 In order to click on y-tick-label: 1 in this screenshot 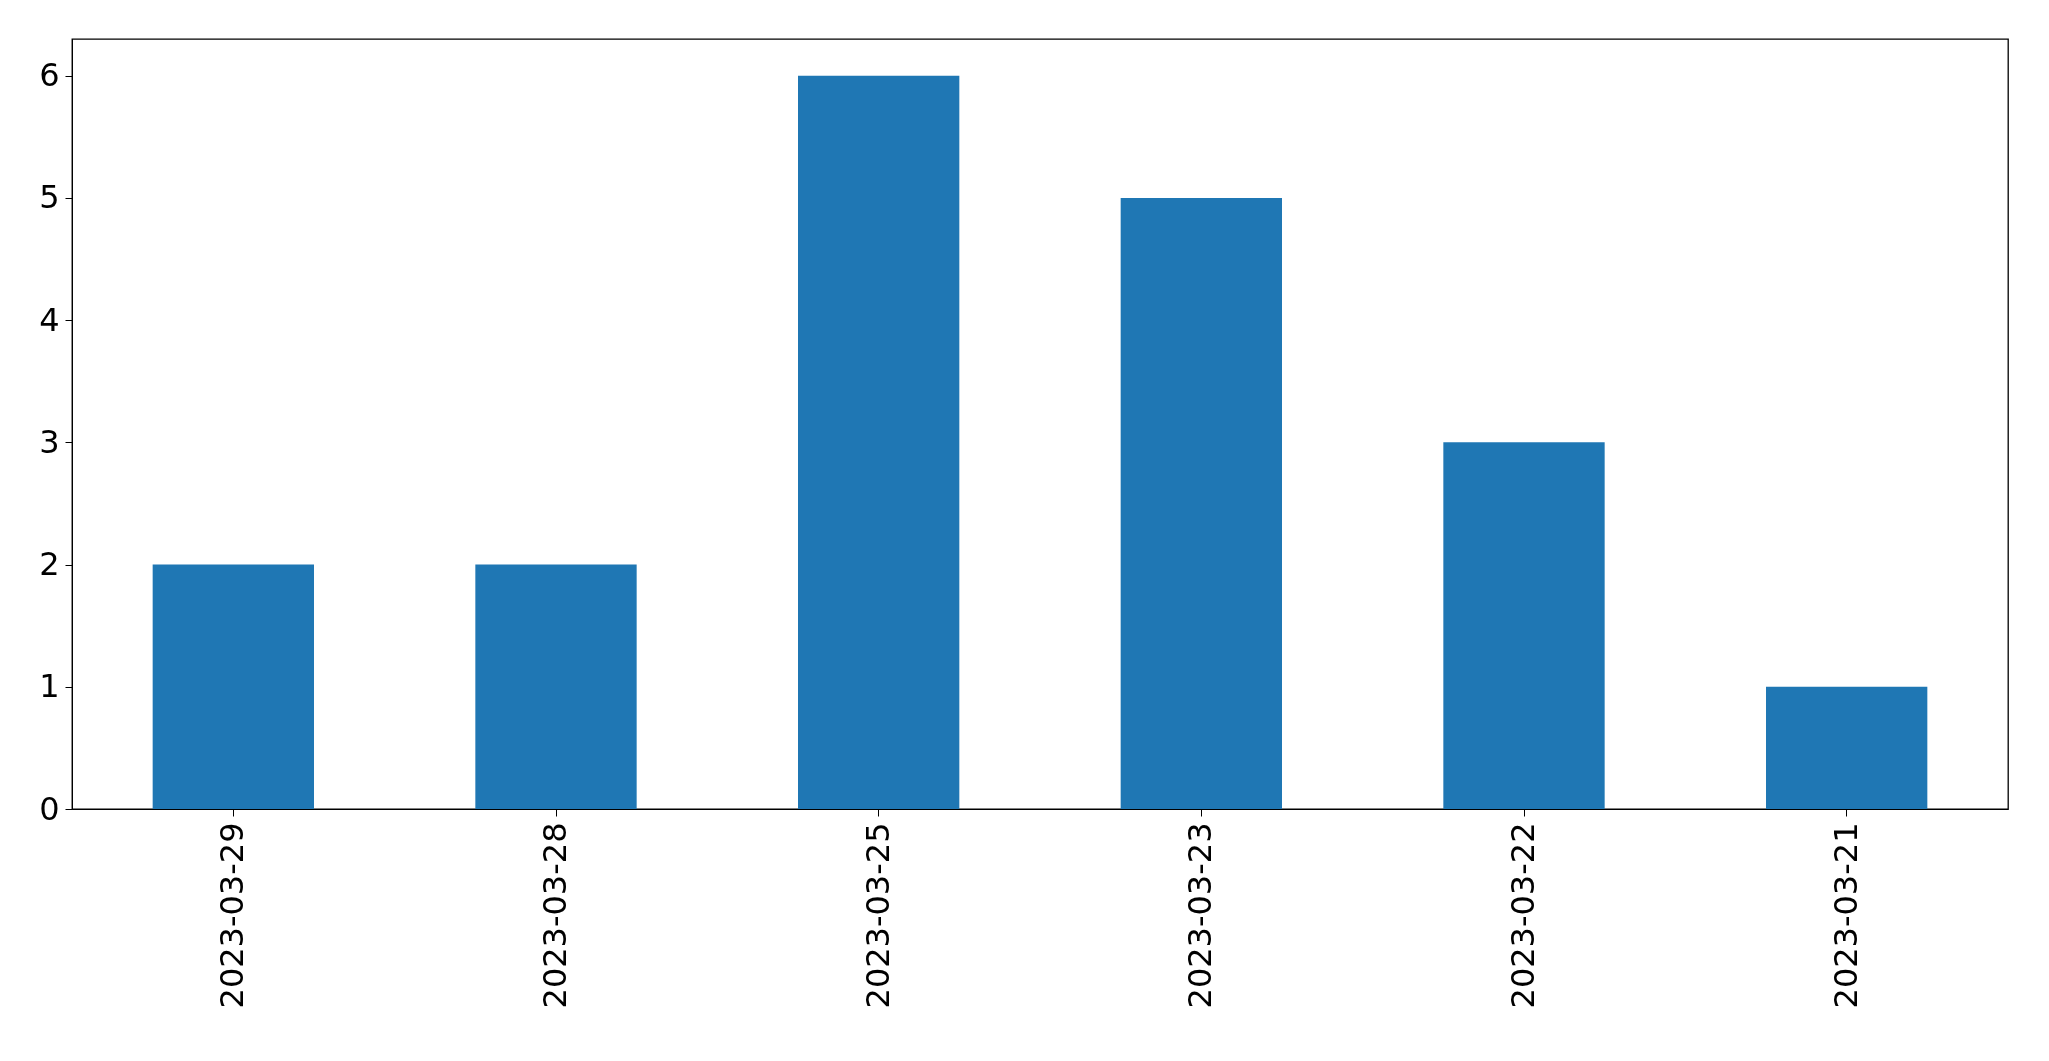, I will do `click(49, 686)`.